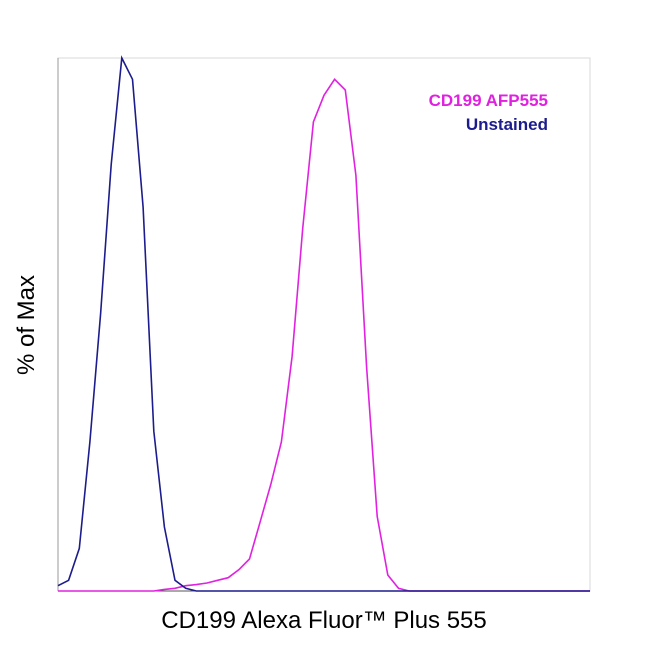 This screenshot has width=650, height=650. Describe the element at coordinates (26, 325) in the screenshot. I see `y-axis-label: % of Max` at that location.